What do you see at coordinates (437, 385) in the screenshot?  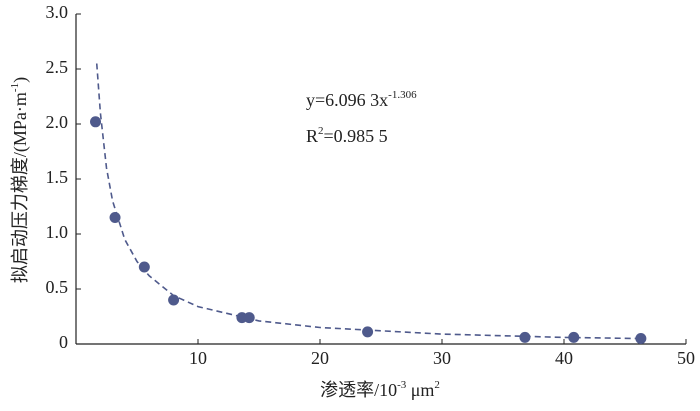 I see `x-label-exp: 2` at bounding box center [437, 385].